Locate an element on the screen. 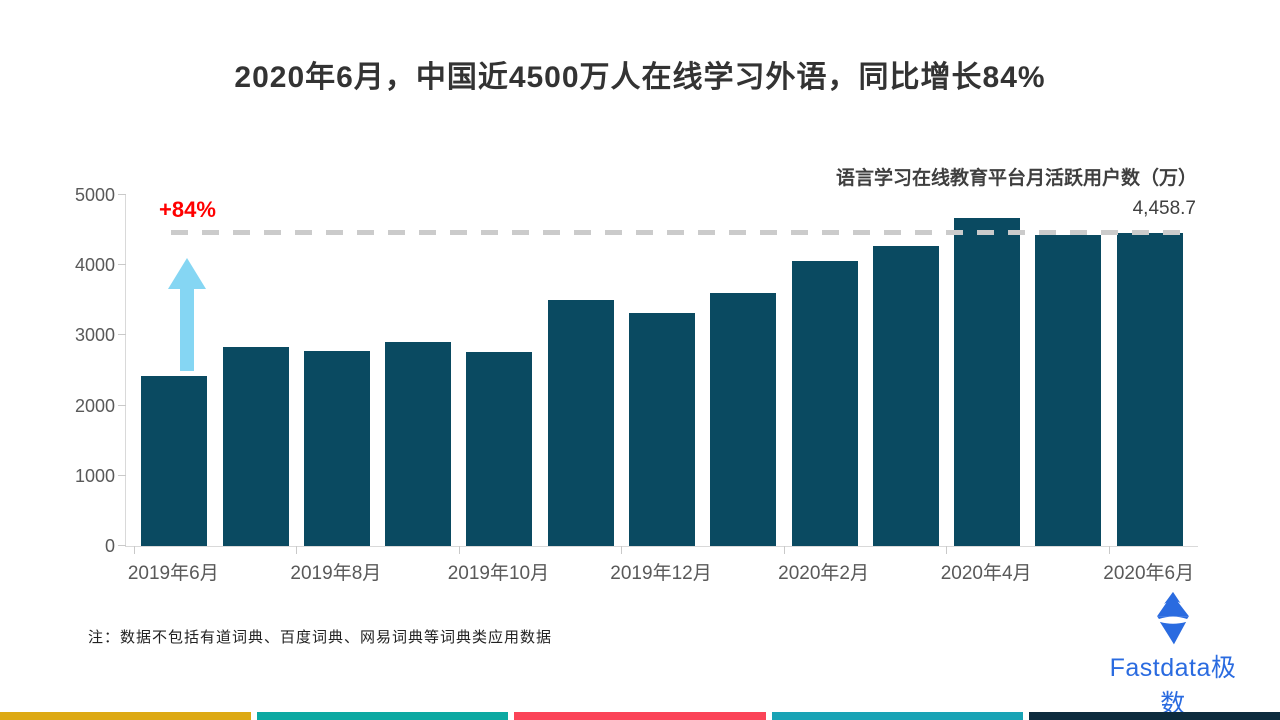 The width and height of the screenshot is (1280, 720). y-tick-label: 3000 is located at coordinates (94, 335).